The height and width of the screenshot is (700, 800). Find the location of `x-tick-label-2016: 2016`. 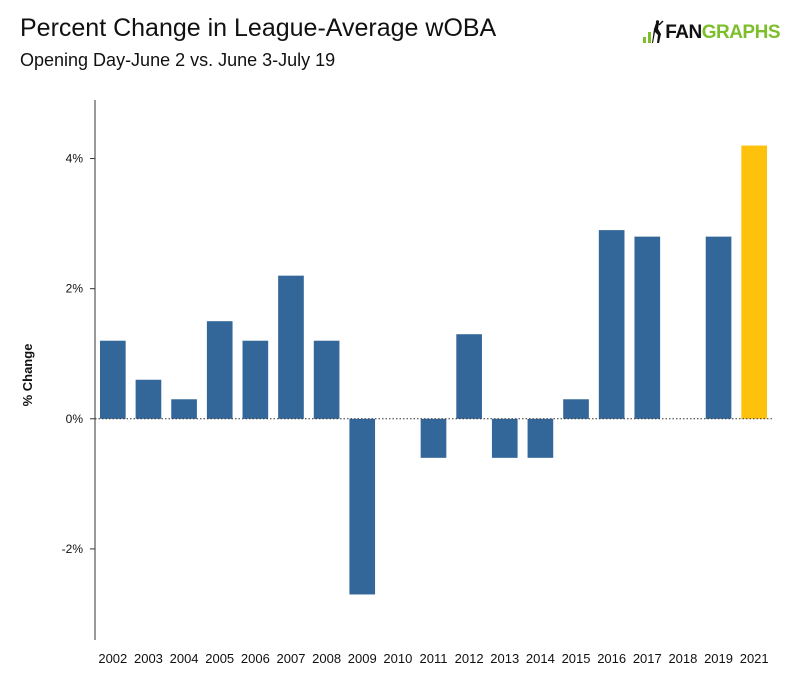

x-tick-label-2016: 2016 is located at coordinates (611, 658).